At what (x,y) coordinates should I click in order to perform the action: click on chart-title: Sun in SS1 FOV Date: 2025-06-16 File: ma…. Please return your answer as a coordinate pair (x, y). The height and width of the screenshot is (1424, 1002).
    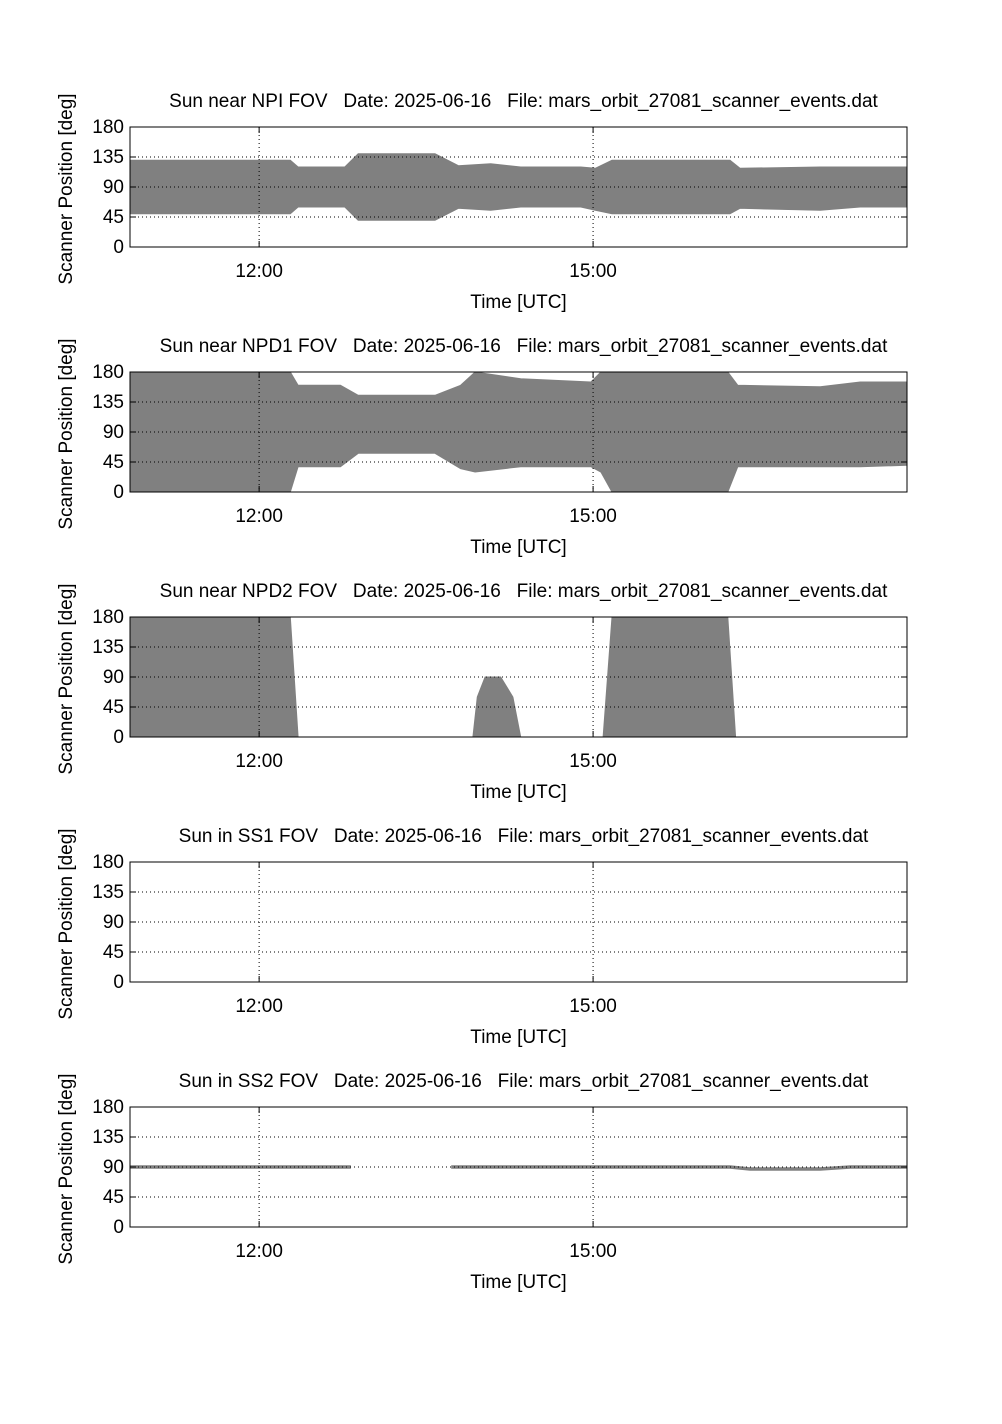
    Looking at the image, I should click on (524, 836).